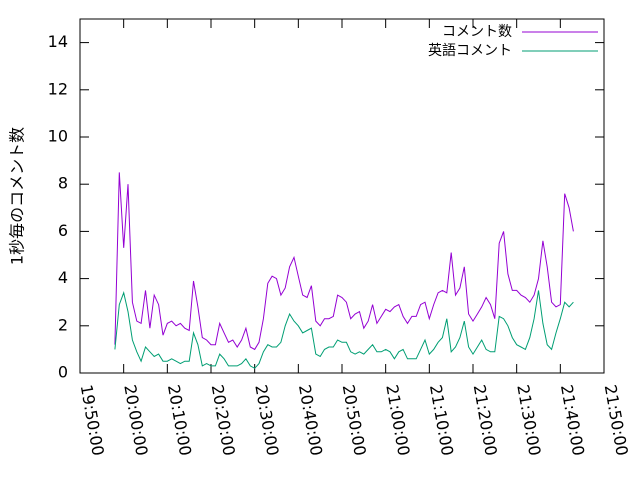 The height and width of the screenshot is (480, 640). Describe the element at coordinates (17, 196) in the screenshot. I see `y-axis-label: 1秒毎のコメント数` at that location.